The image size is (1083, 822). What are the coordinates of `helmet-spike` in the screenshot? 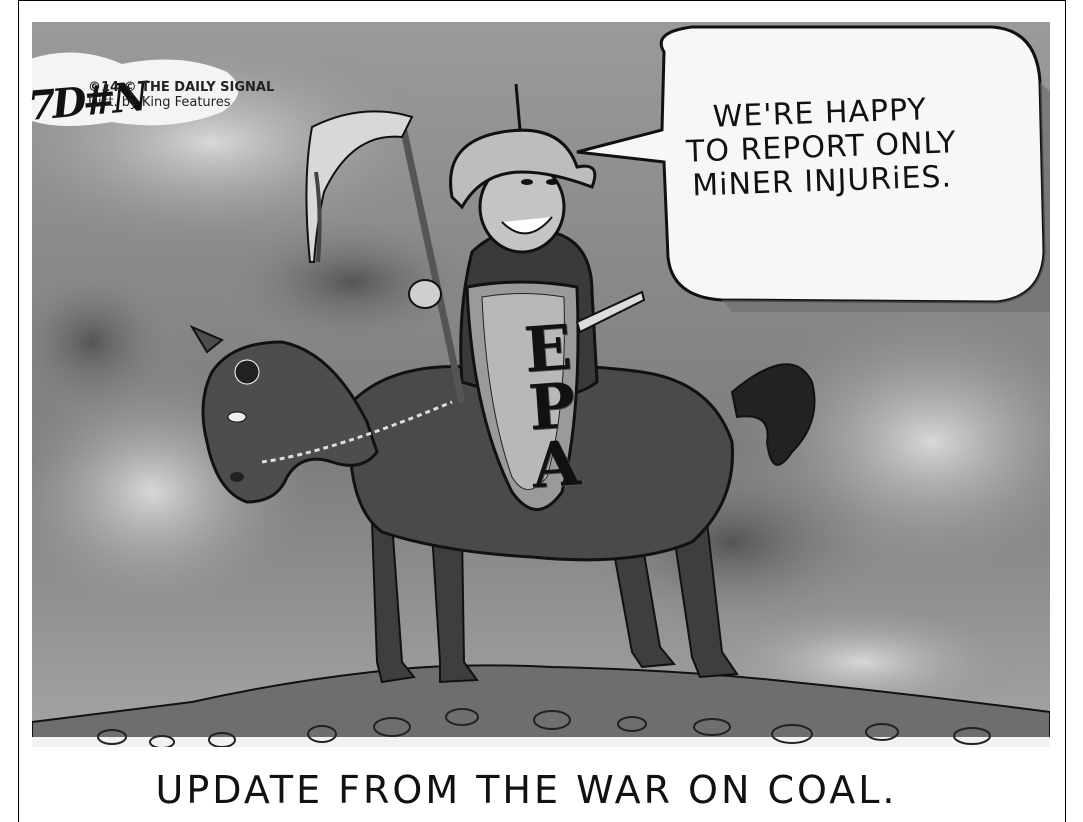 It's located at (518, 107).